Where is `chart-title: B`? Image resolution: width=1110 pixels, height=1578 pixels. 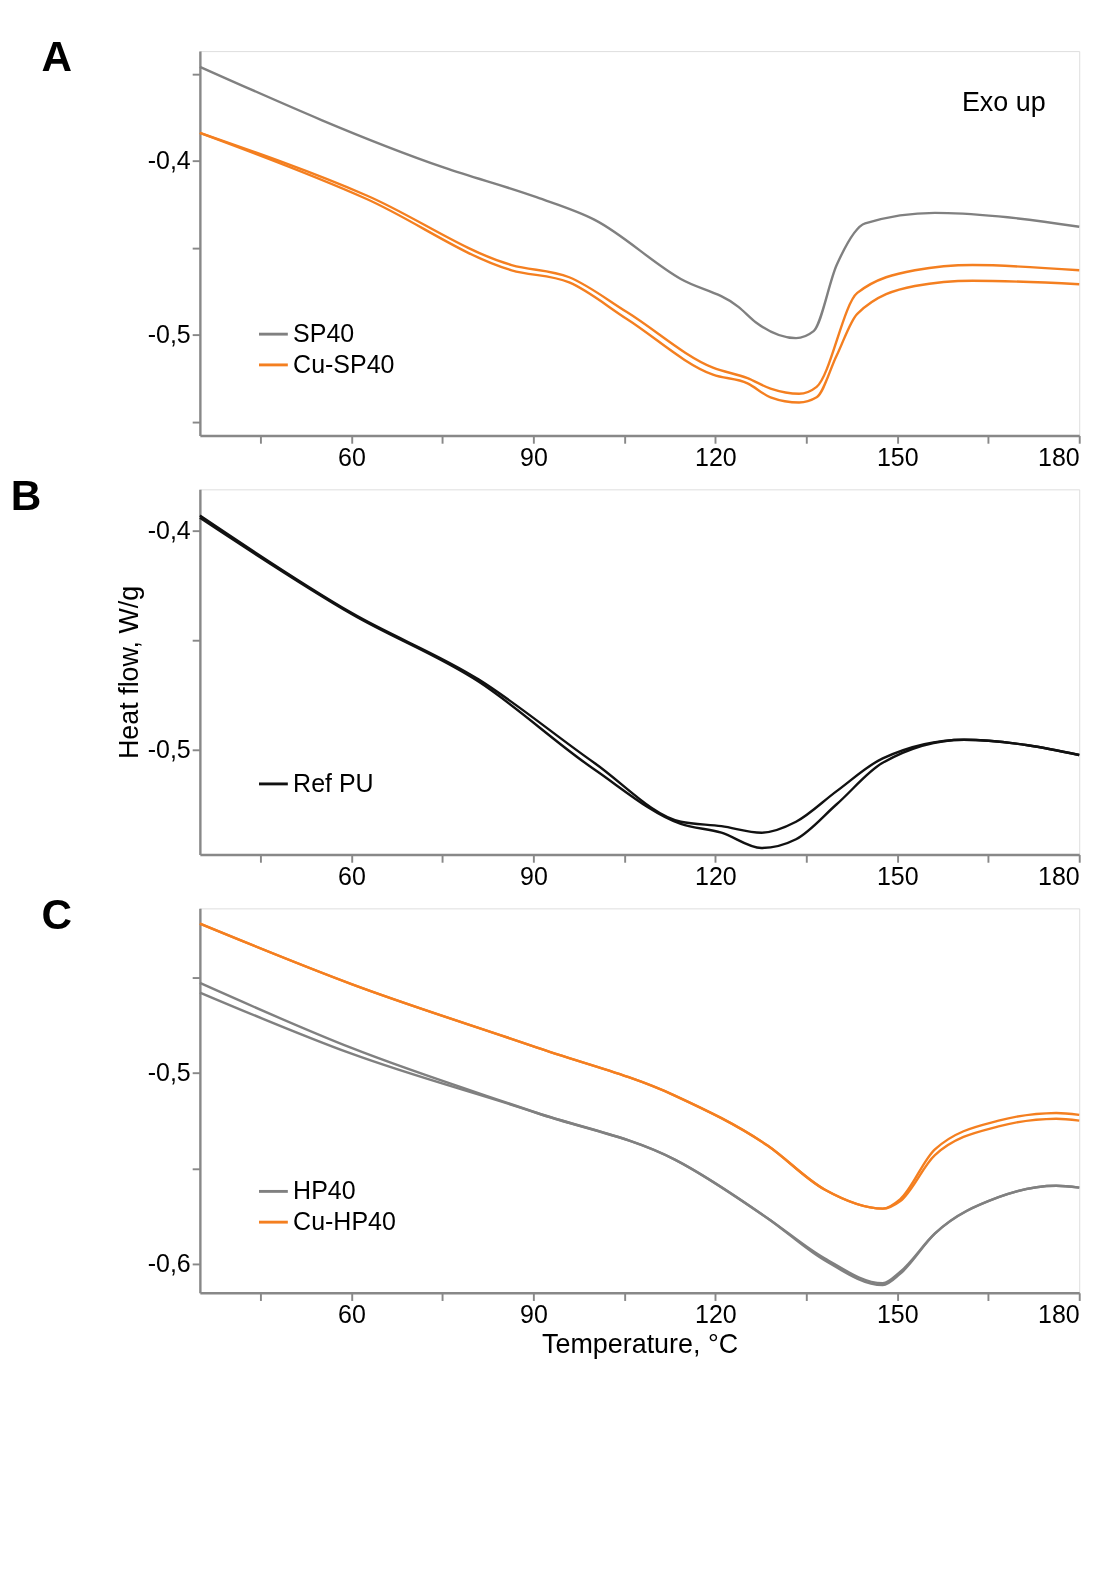
chart-title: B is located at coordinates (26, 495).